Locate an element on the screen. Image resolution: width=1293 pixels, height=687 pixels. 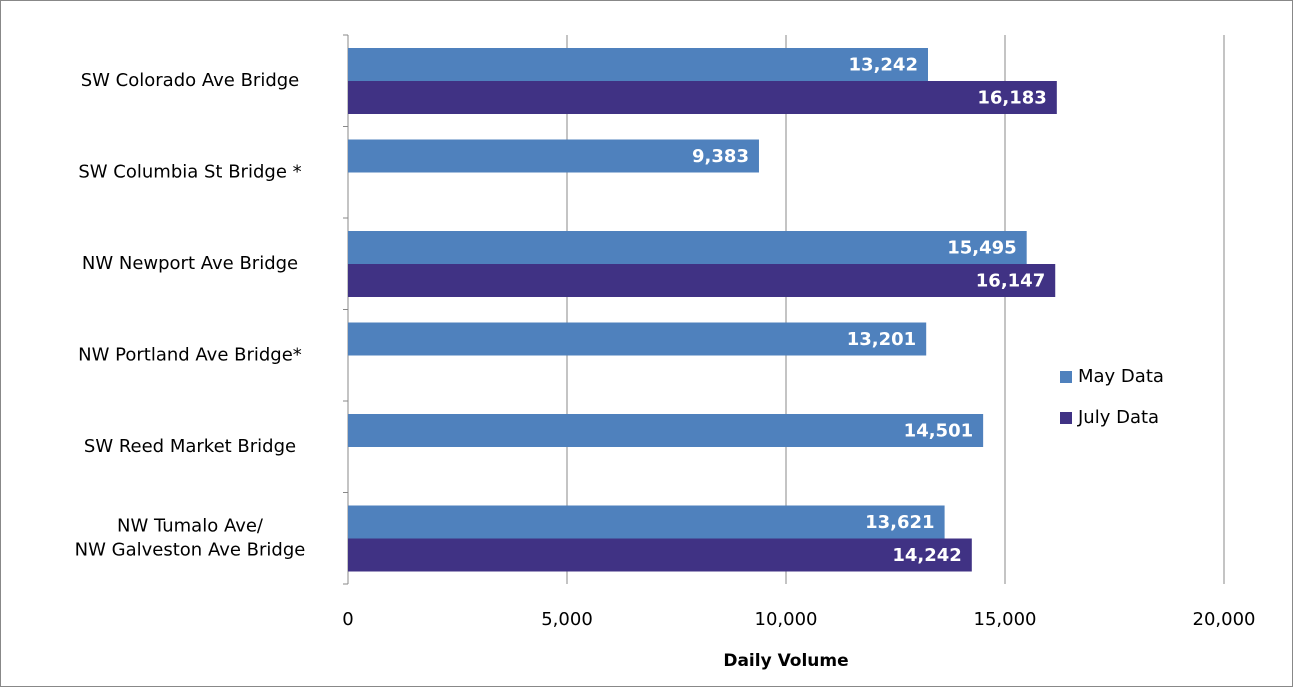
y-tick-label: SW Columbia St Bridge * is located at coordinates (189, 171).